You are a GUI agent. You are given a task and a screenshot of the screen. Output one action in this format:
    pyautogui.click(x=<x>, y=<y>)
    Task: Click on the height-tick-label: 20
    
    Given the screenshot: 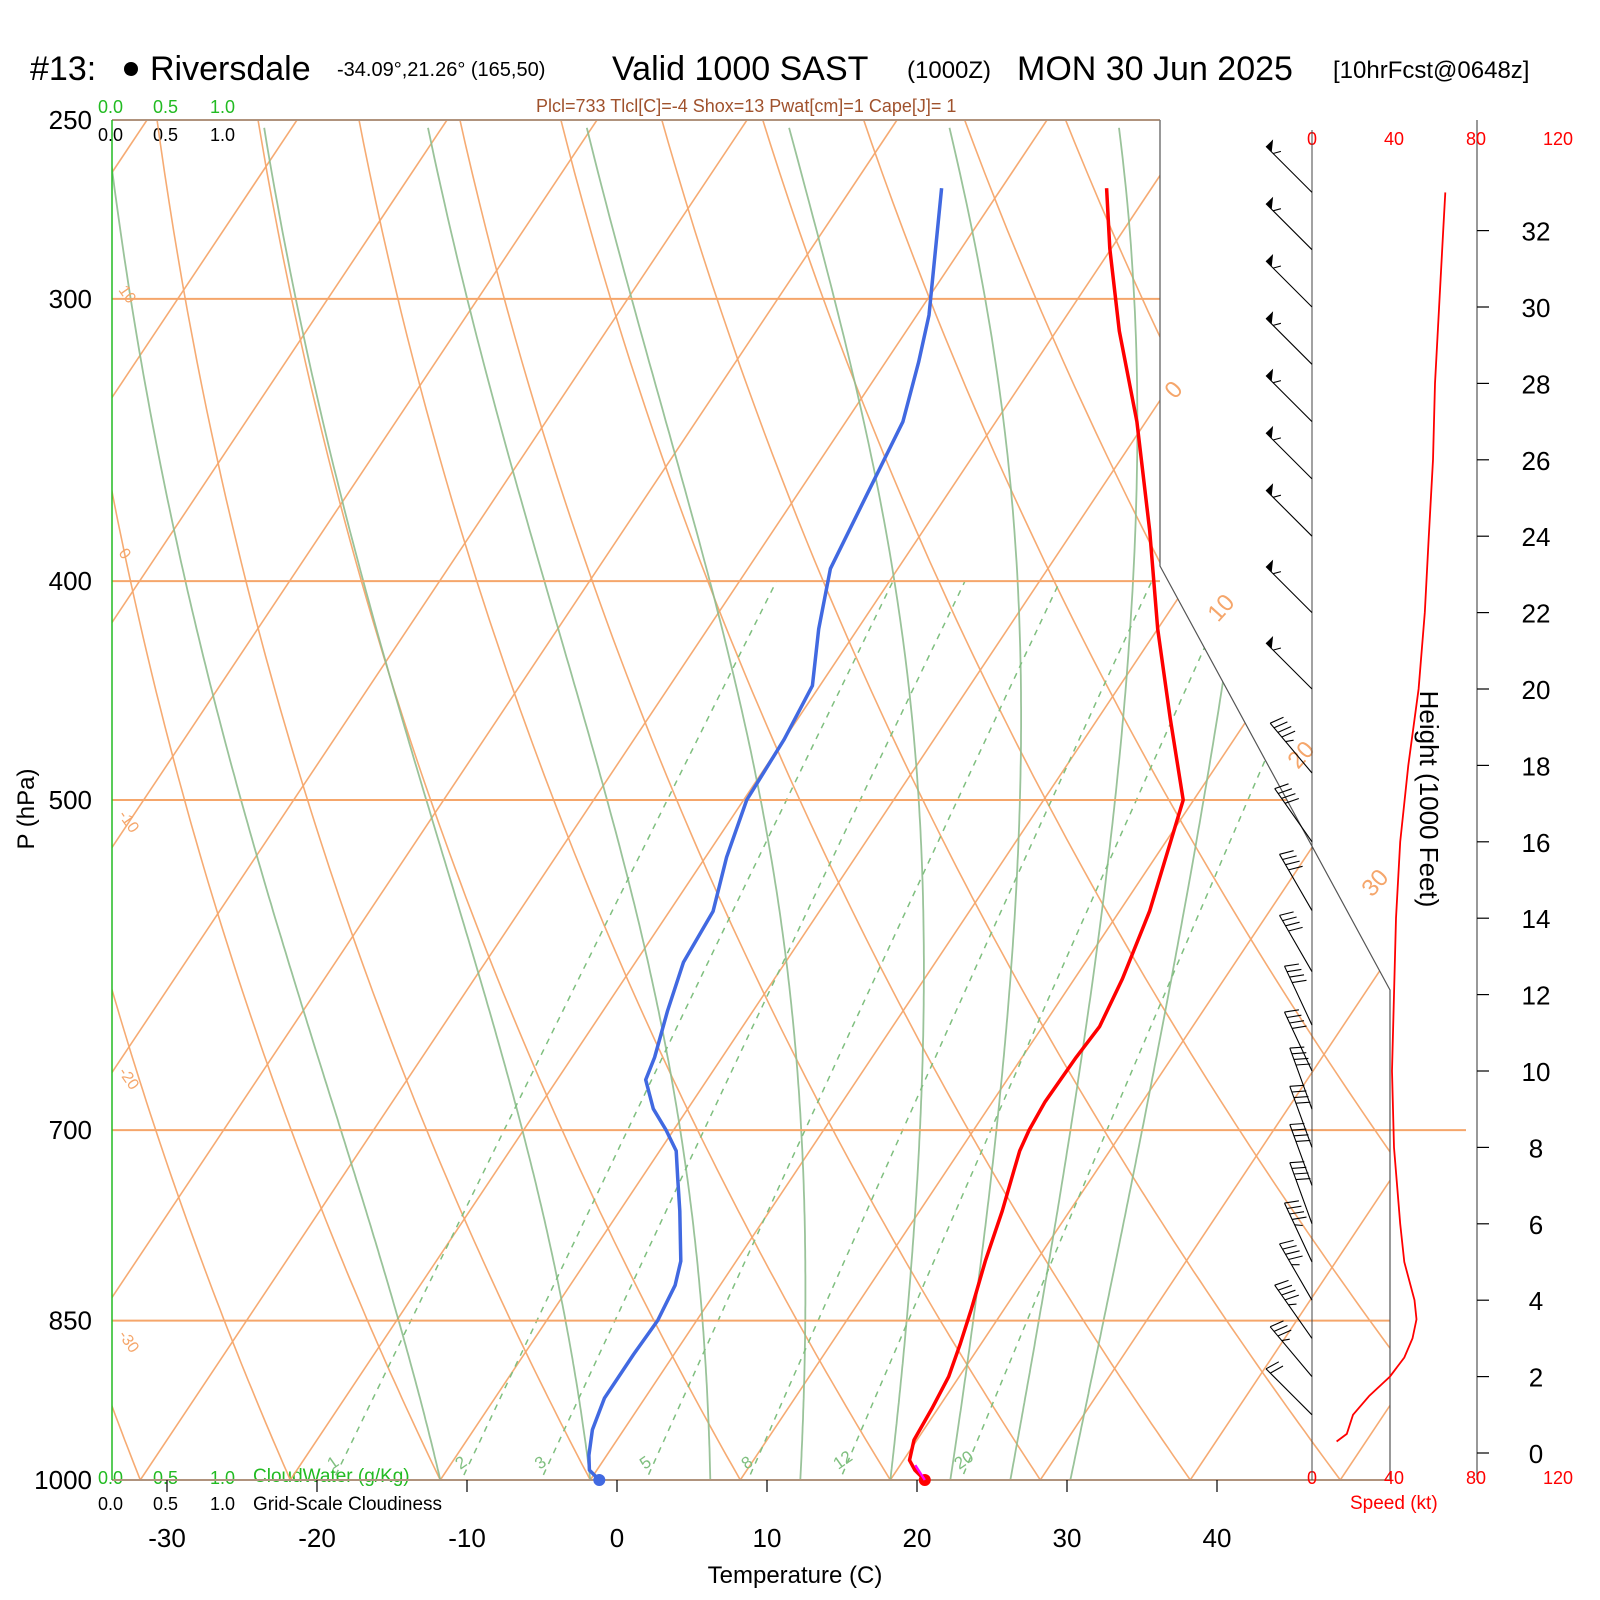 What is the action you would take?
    pyautogui.click(x=1536, y=690)
    